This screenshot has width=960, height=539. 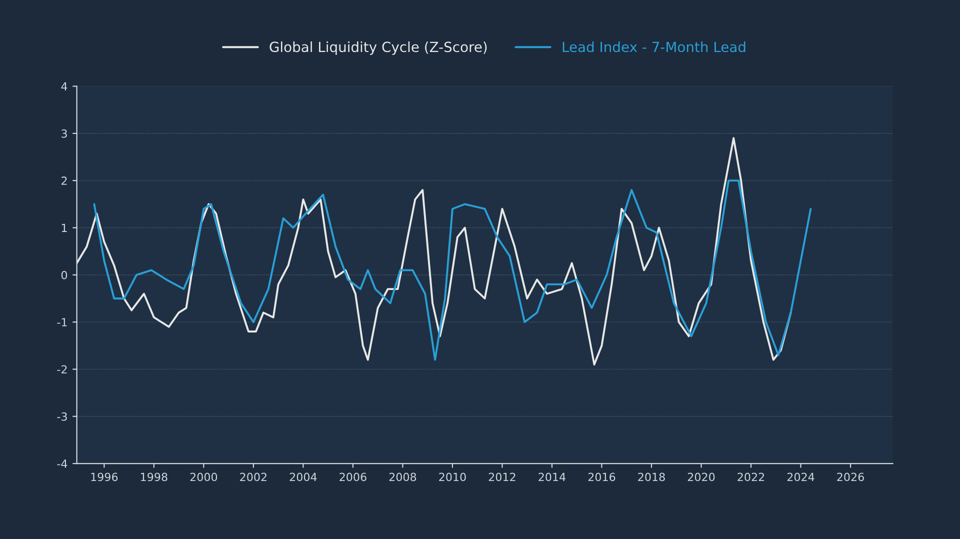 I want to click on x-tick-label: 2002, so click(x=253, y=477).